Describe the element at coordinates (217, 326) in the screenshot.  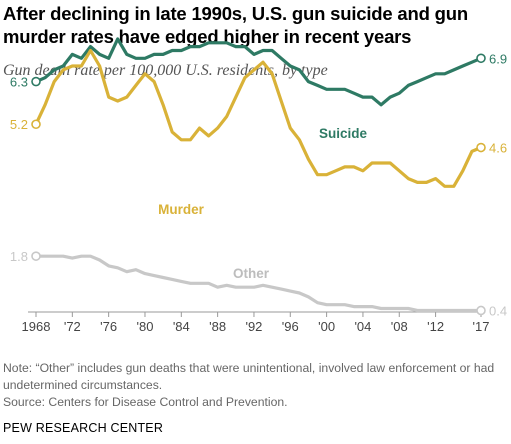
I see `x-tick-label: '88` at that location.